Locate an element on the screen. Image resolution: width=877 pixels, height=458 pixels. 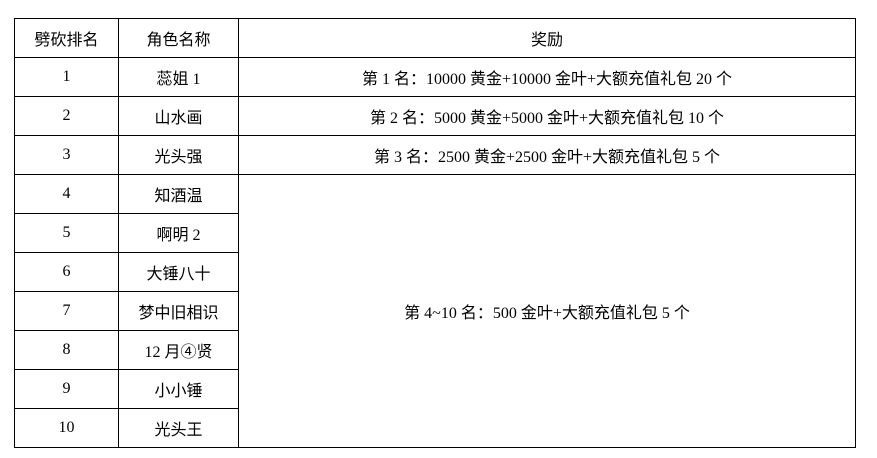
table-row: 7 梦中旧相识 is located at coordinates (435, 311).